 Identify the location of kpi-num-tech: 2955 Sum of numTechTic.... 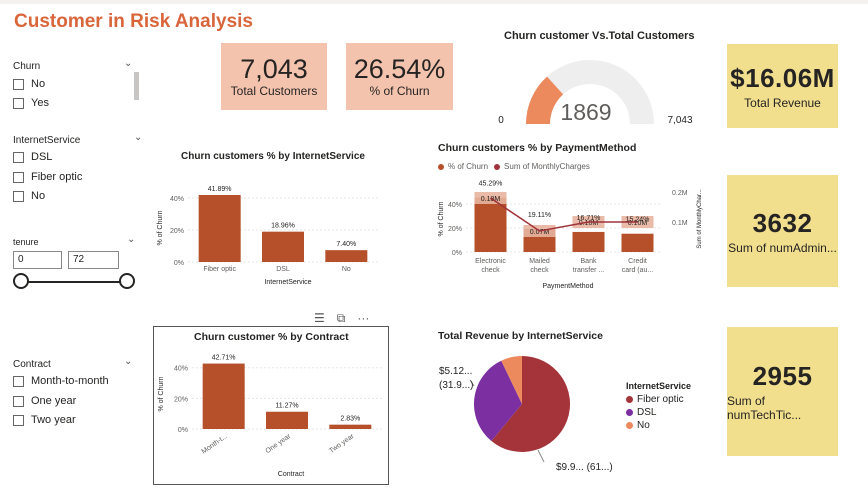
(782, 391).